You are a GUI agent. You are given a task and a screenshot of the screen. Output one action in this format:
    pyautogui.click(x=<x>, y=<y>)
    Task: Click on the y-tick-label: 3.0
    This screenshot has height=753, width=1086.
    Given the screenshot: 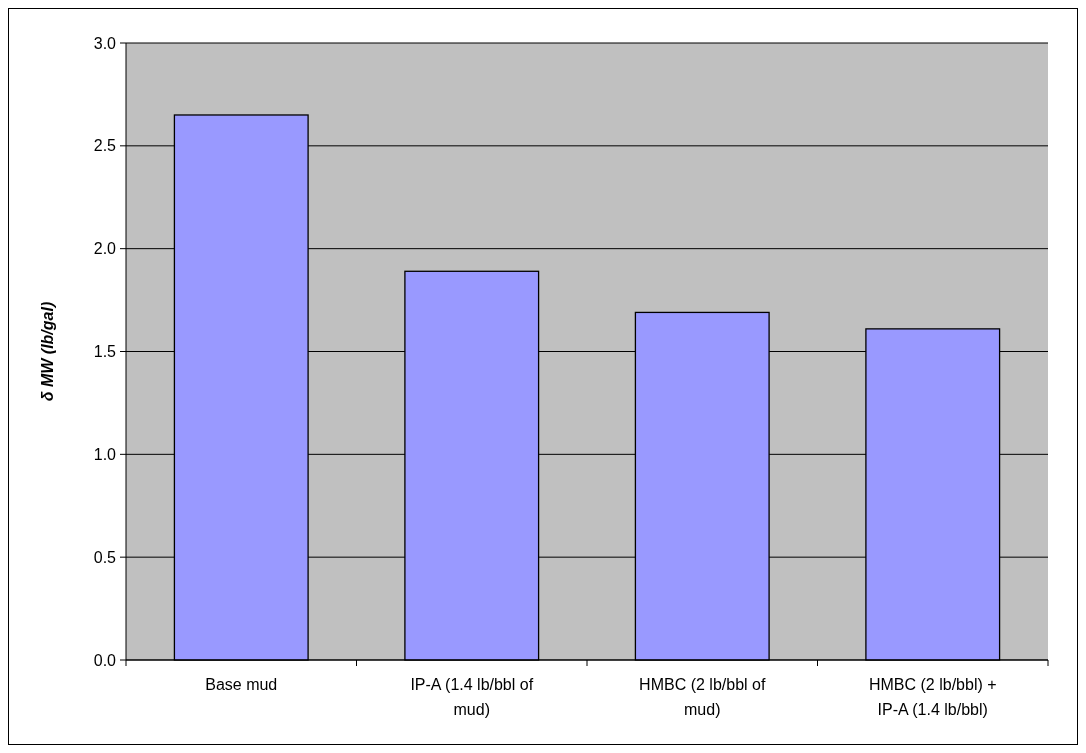 What is the action you would take?
    pyautogui.click(x=105, y=43)
    